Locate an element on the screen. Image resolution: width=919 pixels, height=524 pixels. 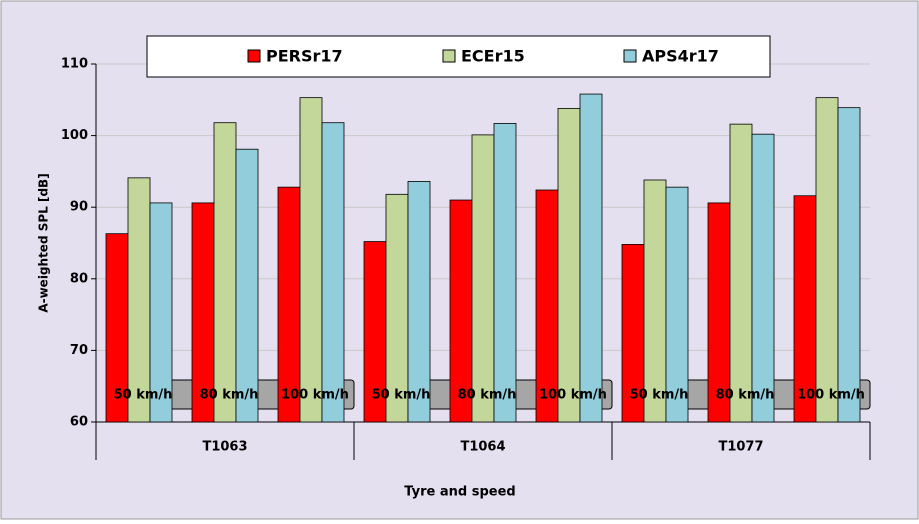
legend-label: PERSr17 is located at coordinates (304, 56).